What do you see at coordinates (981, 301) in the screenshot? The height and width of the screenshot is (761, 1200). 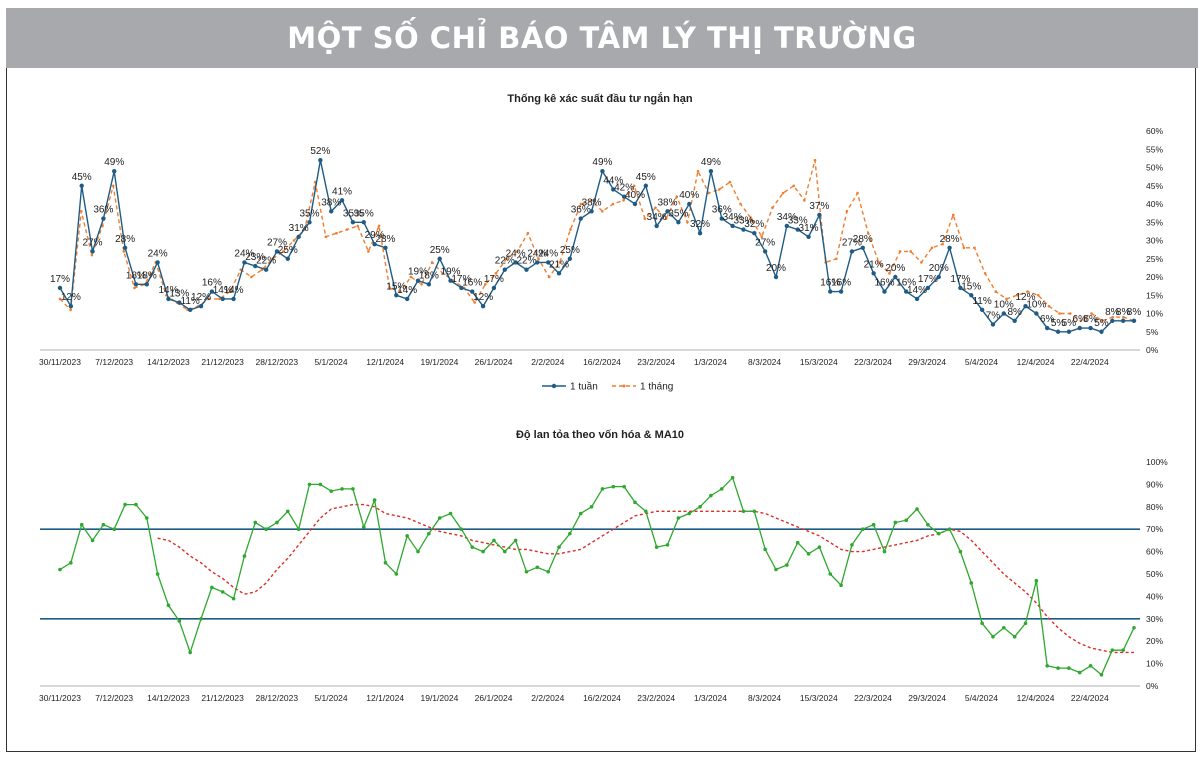 I see `series-1-tuan-data-label: 11%` at bounding box center [981, 301].